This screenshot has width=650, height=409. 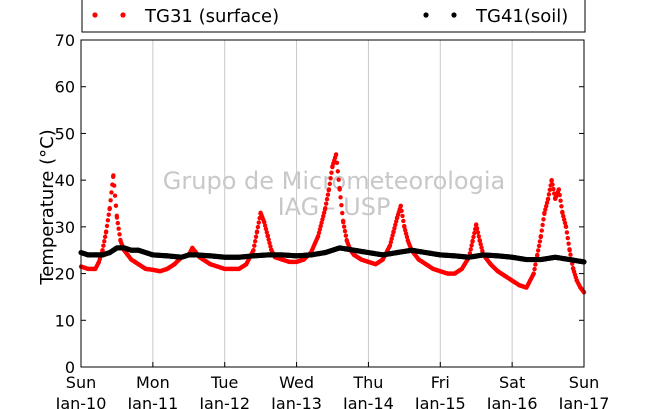 I want to click on y-tick-label: 60, so click(x=65, y=87).